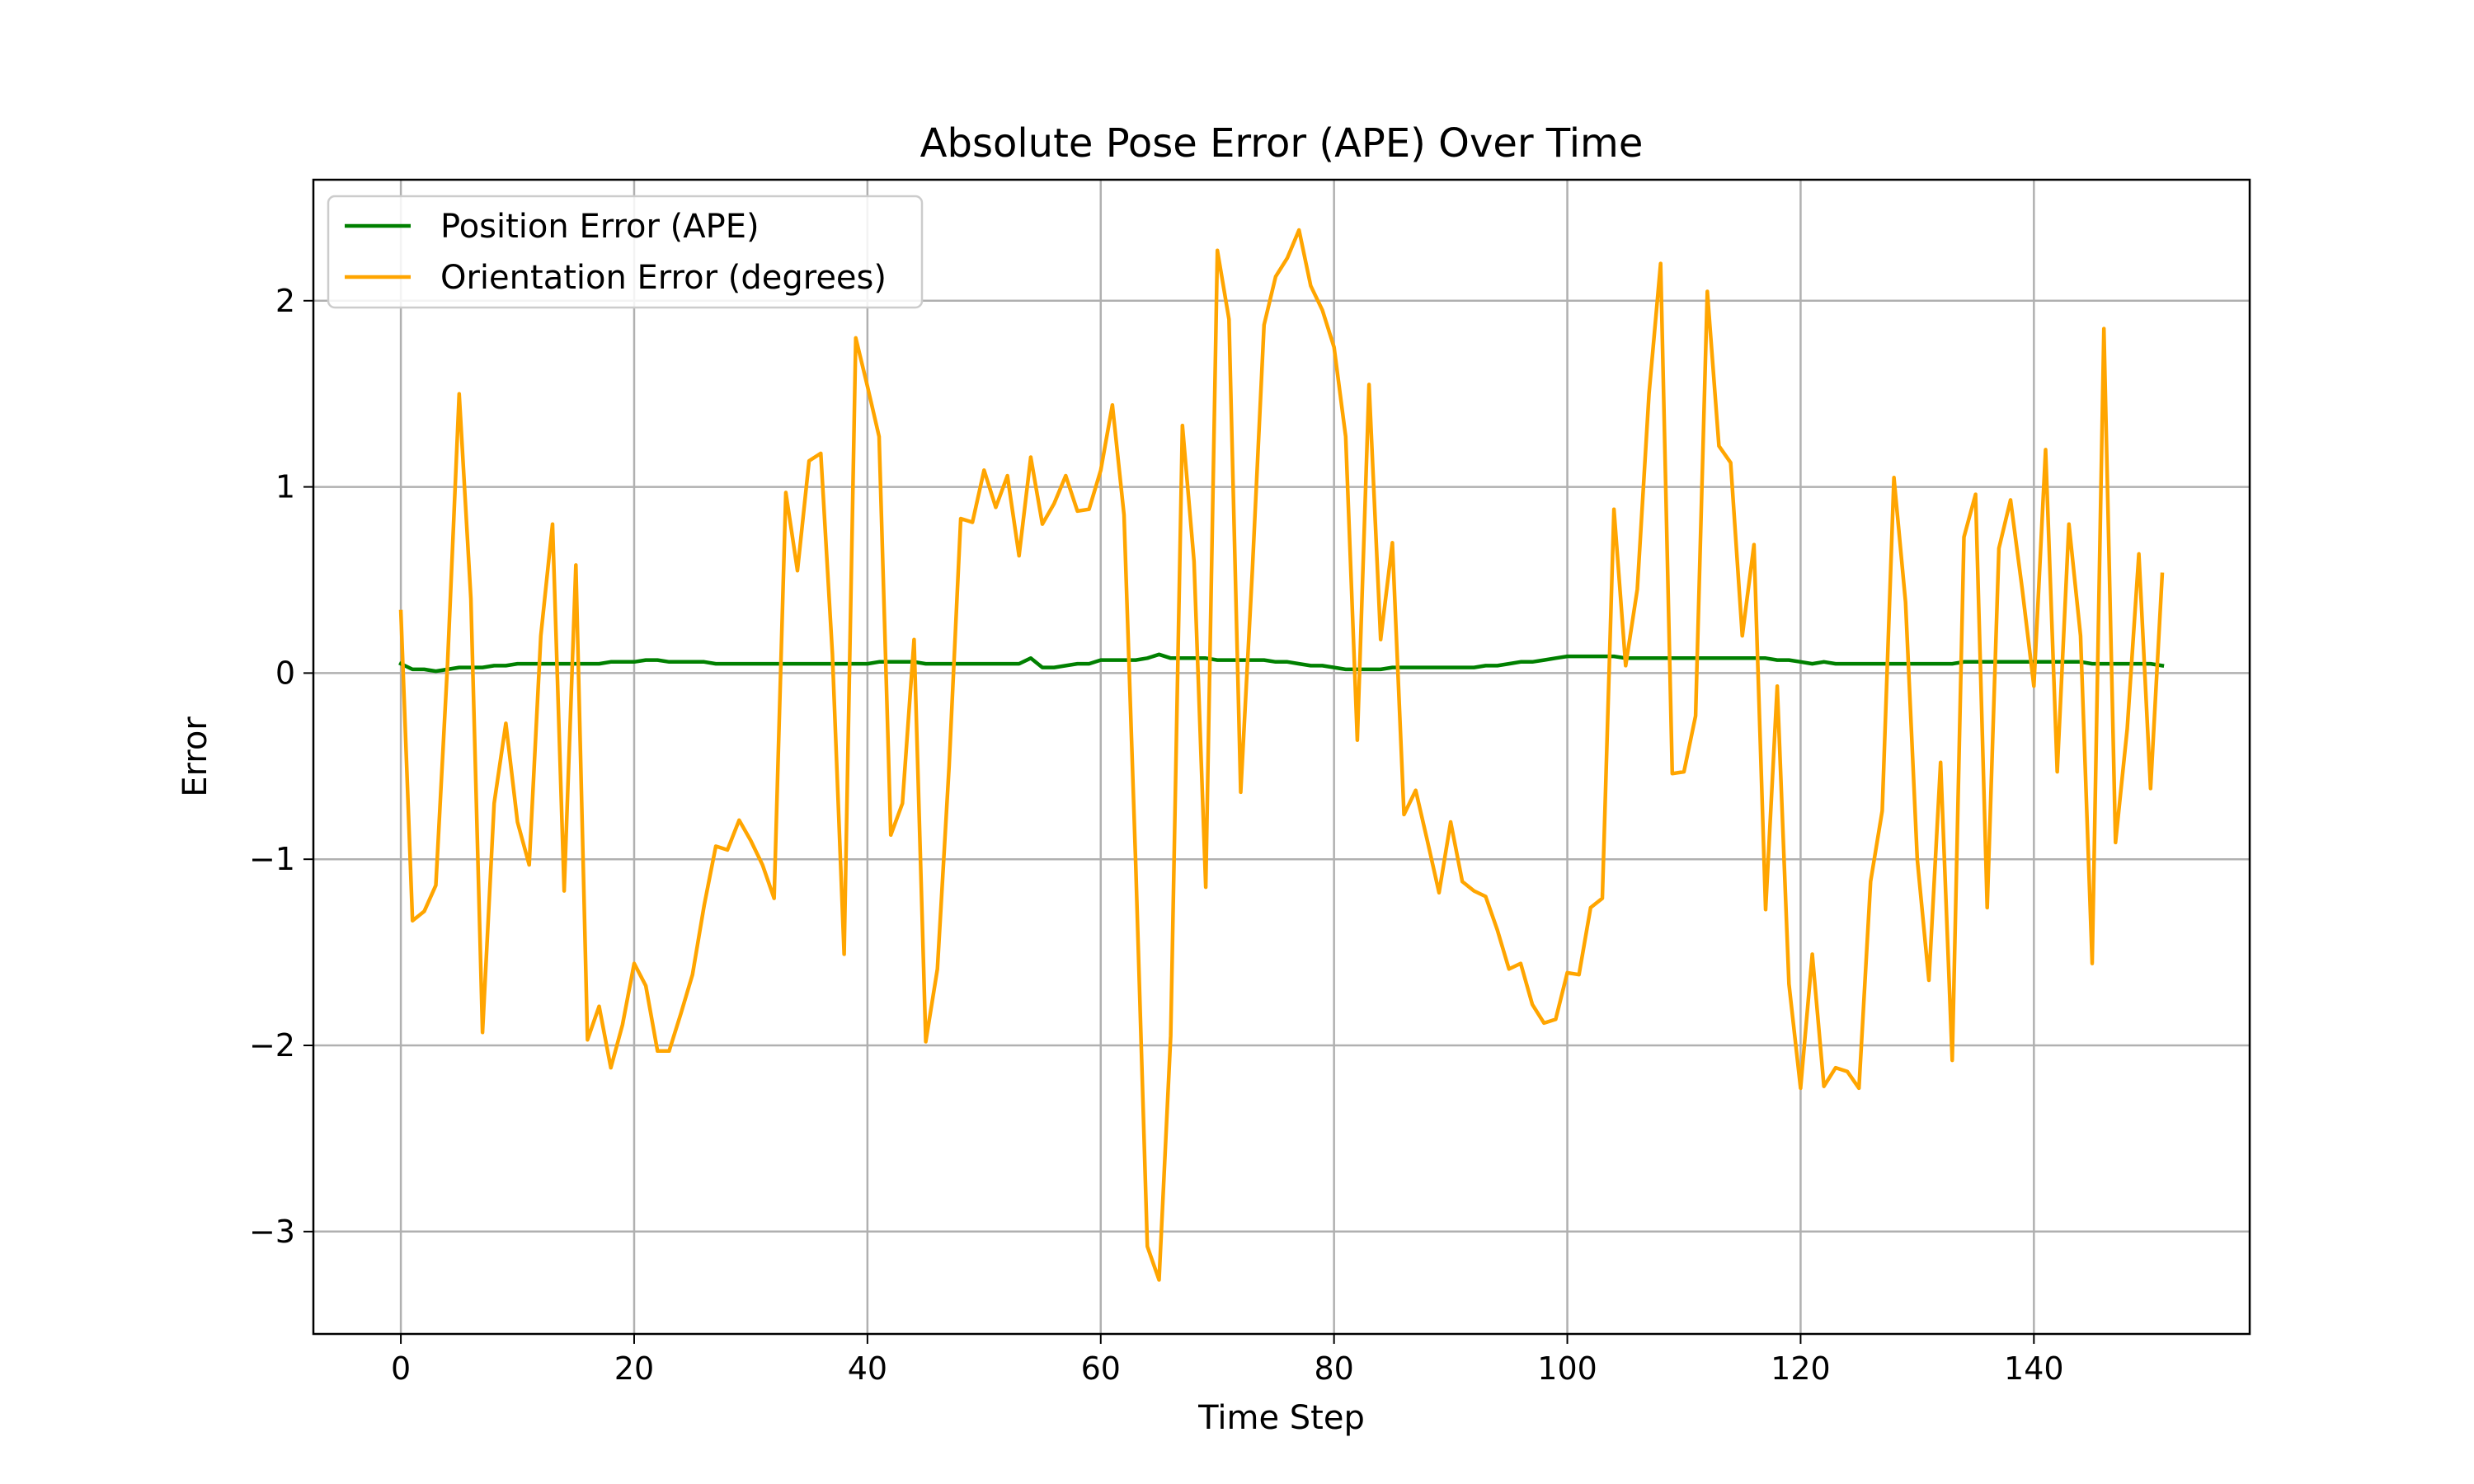 The image size is (2474, 1484). Describe the element at coordinates (1281, 1418) in the screenshot. I see `x-axis-label: Time Step` at that location.